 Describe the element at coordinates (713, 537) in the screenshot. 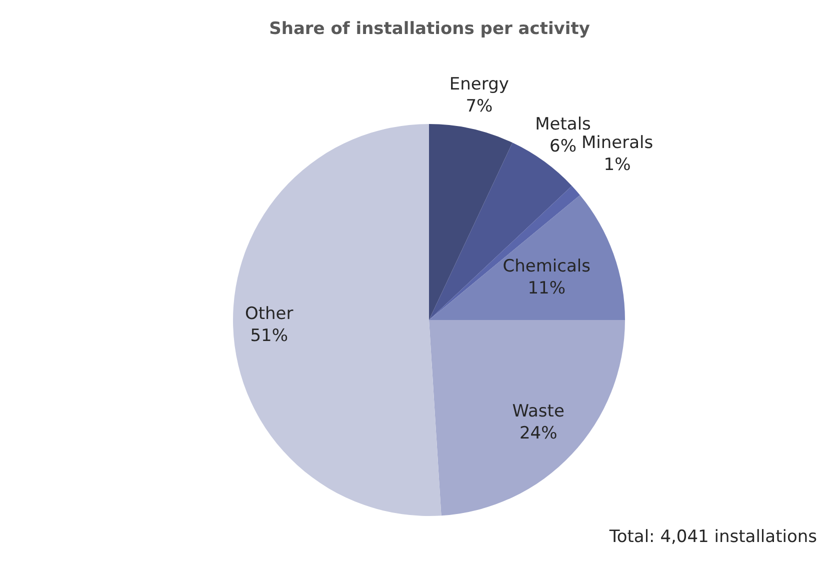

I see `text: Total: 4,041 installations` at that location.